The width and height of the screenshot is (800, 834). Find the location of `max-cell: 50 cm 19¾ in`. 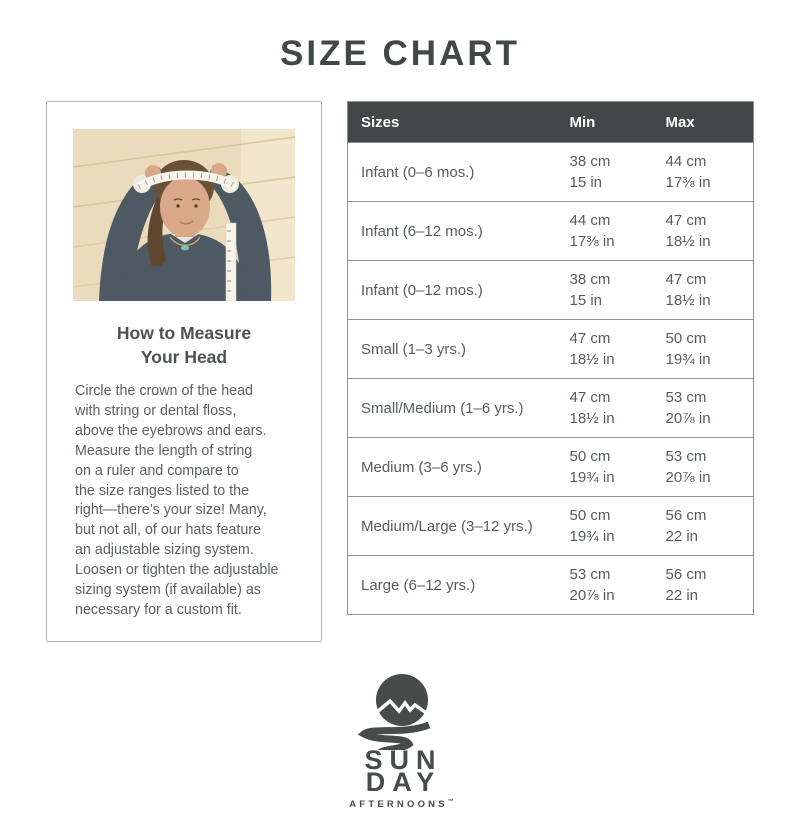

max-cell: 50 cm 19¾ in is located at coordinates (705, 349).